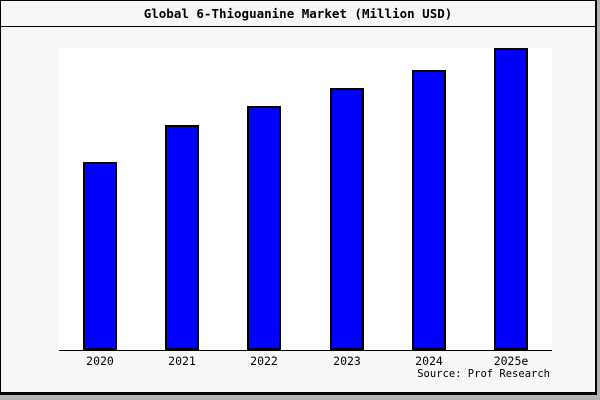 This screenshot has width=600, height=400. What do you see at coordinates (347, 361) in the screenshot?
I see `x-tick-label-2023: 2023` at bounding box center [347, 361].